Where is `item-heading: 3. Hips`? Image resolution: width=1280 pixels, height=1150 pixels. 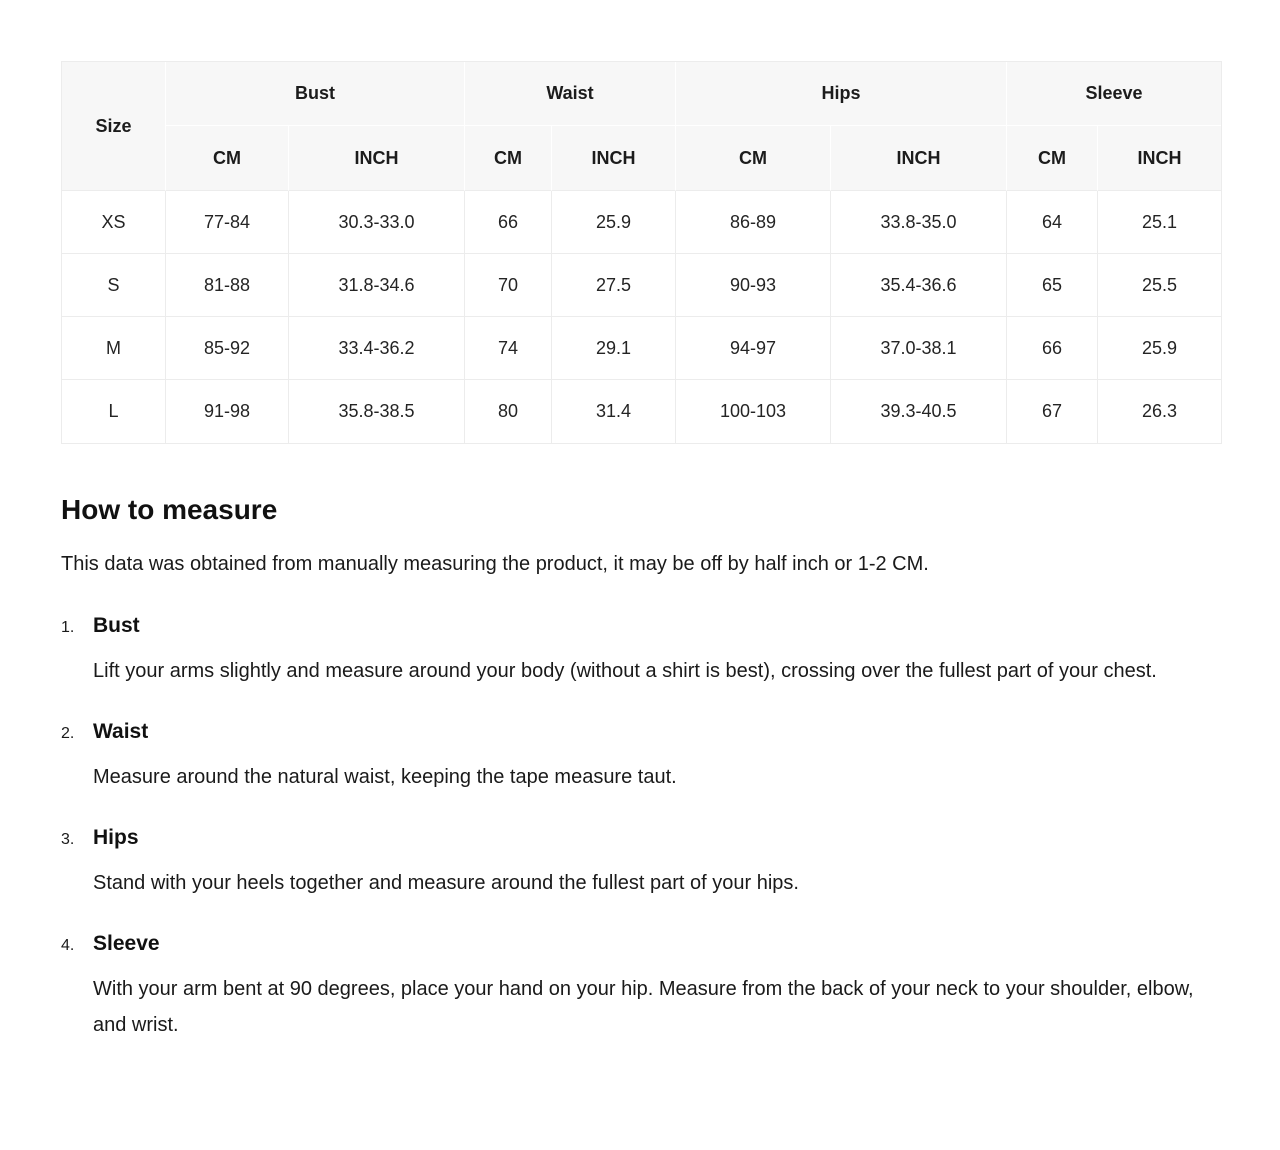
item-heading: 3. Hips is located at coordinates (640, 839).